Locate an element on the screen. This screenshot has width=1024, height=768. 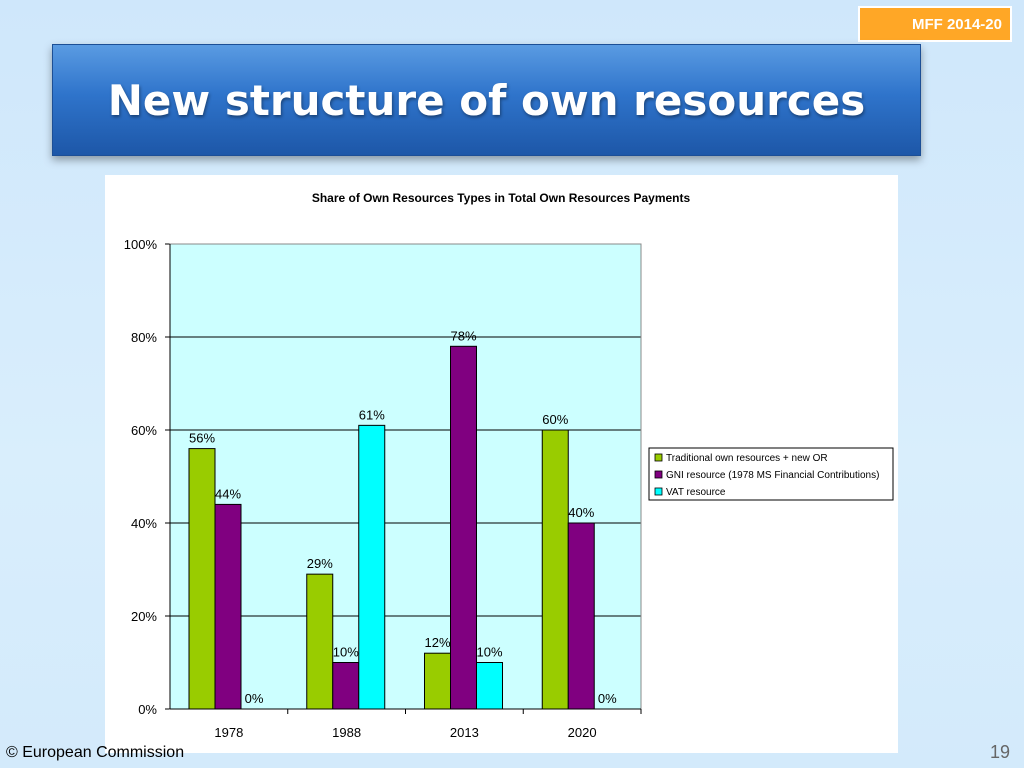
x-tick-label: 2013 is located at coordinates (464, 732).